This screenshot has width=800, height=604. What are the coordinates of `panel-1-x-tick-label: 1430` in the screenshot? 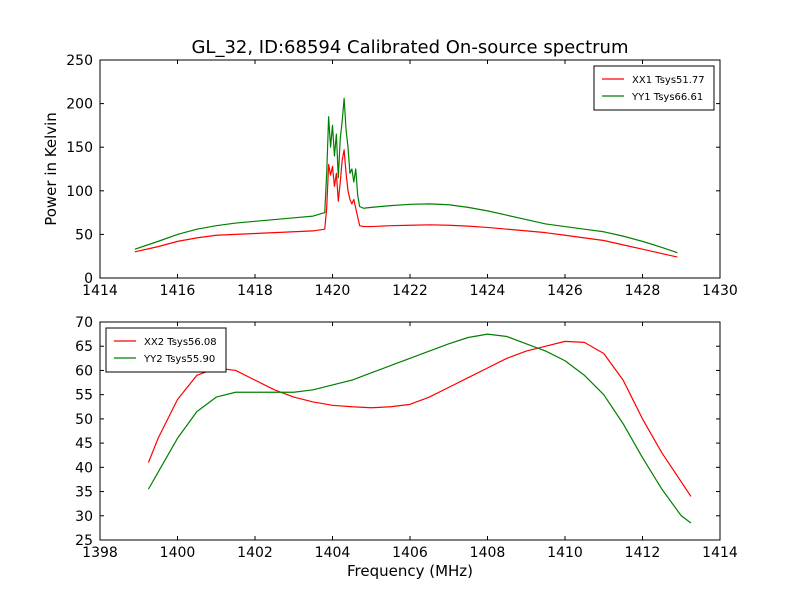 It's located at (720, 291).